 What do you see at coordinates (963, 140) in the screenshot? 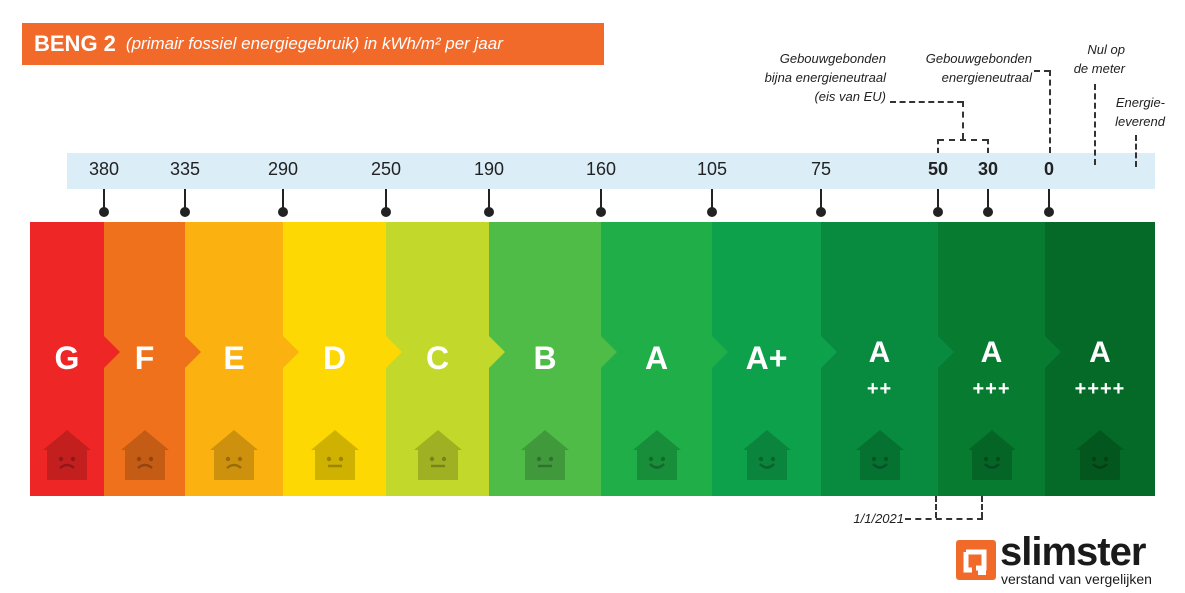
I see `connector-bracket-h` at bounding box center [963, 140].